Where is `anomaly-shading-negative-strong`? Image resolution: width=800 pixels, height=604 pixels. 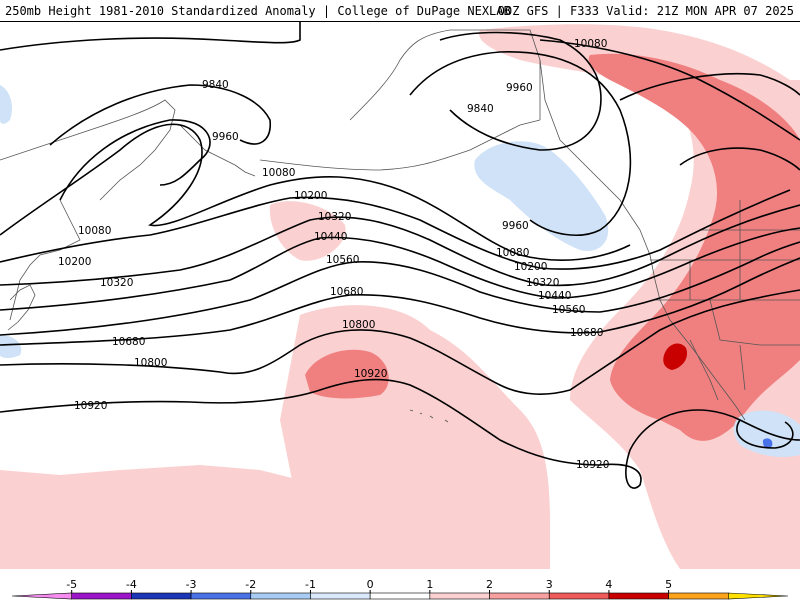
anomaly-shading-negative-strong is located at coordinates (767, 443).